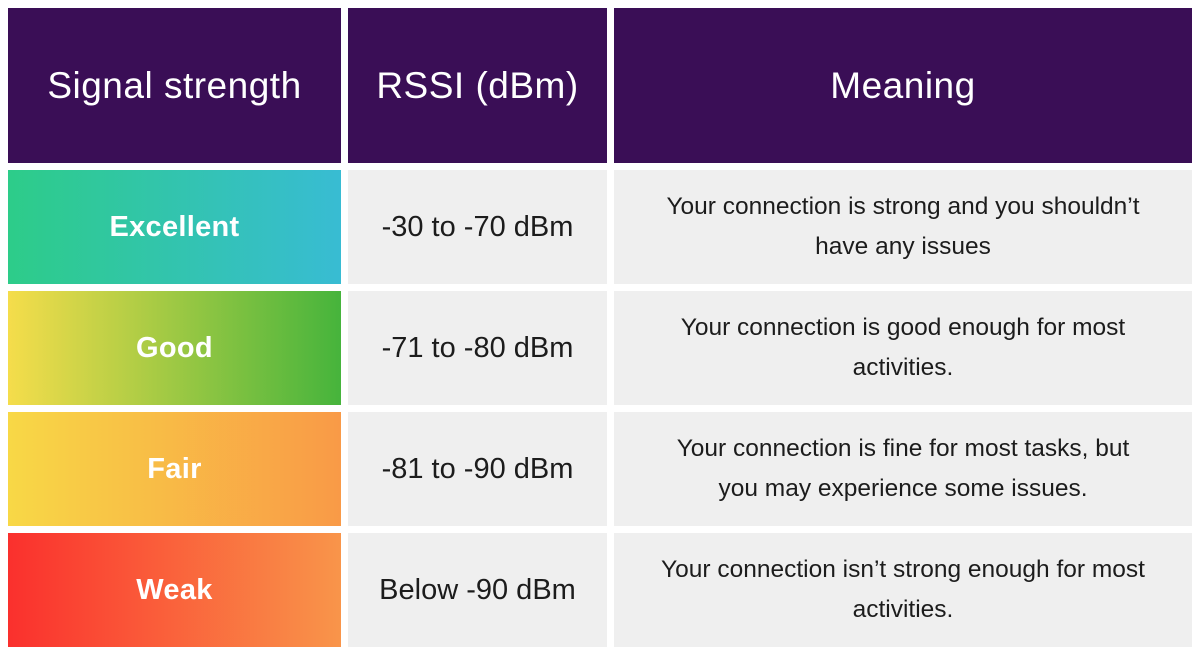  Describe the element at coordinates (477, 590) in the screenshot. I see `rssi-value: Below -90 dBm` at that location.